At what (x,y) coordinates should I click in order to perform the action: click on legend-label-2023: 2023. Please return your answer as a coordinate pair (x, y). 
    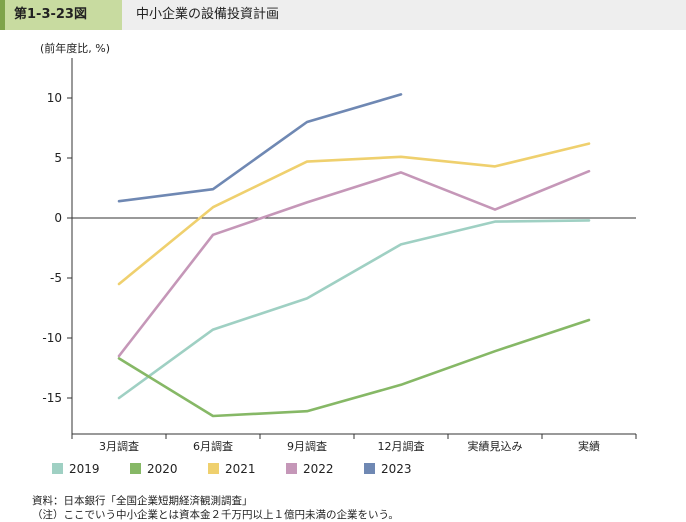
    Looking at the image, I should click on (396, 469).